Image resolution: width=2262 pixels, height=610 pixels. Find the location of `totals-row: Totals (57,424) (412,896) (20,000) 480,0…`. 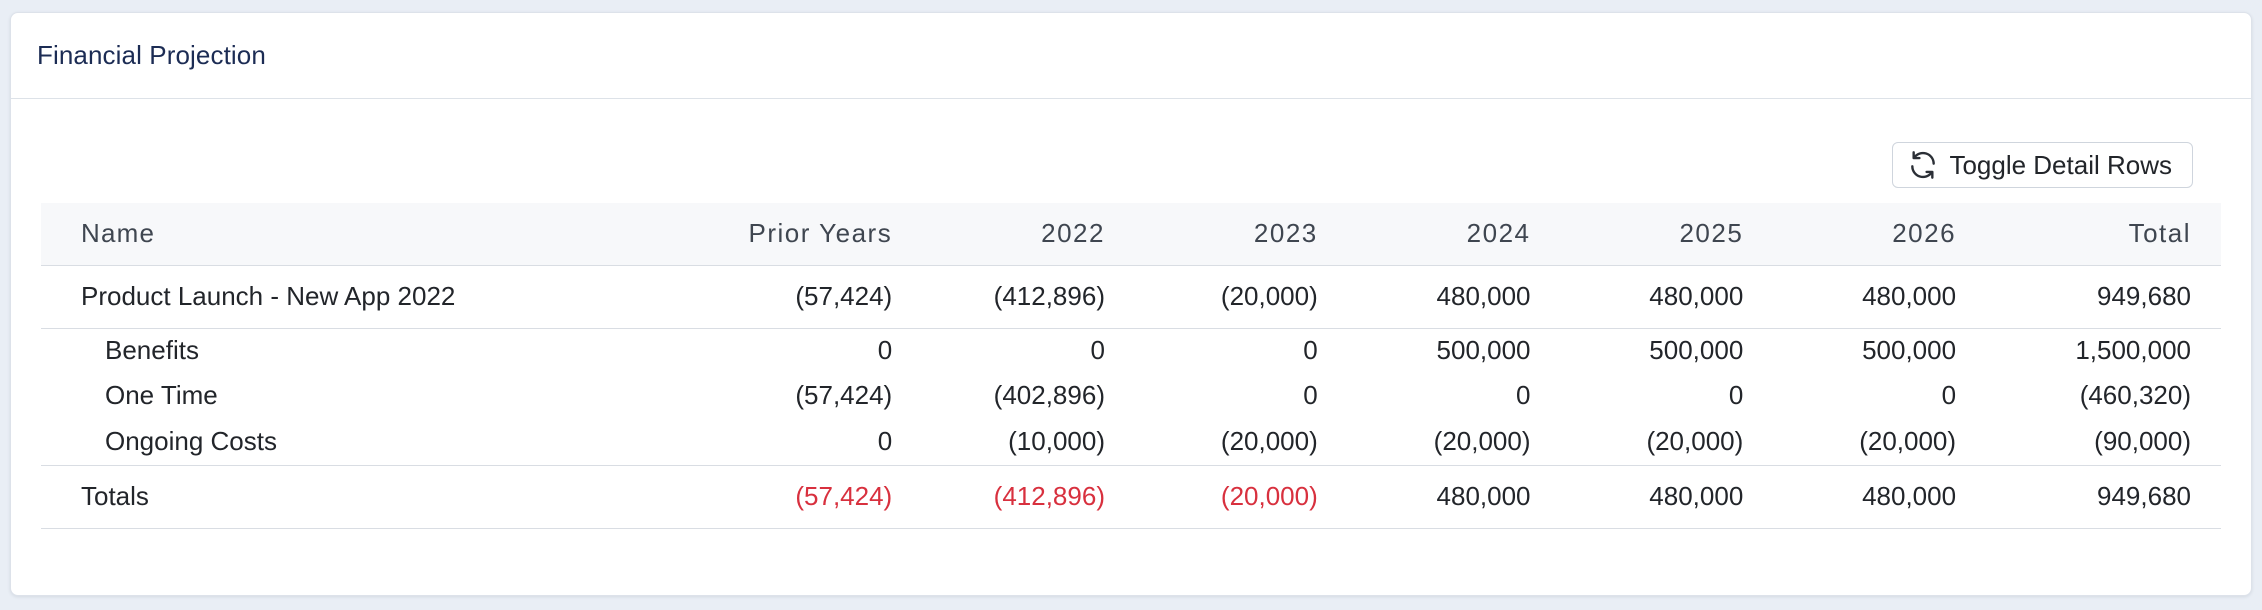

totals-row: Totals (57,424) (412,896) (20,000) 480,0… is located at coordinates (1131, 497).